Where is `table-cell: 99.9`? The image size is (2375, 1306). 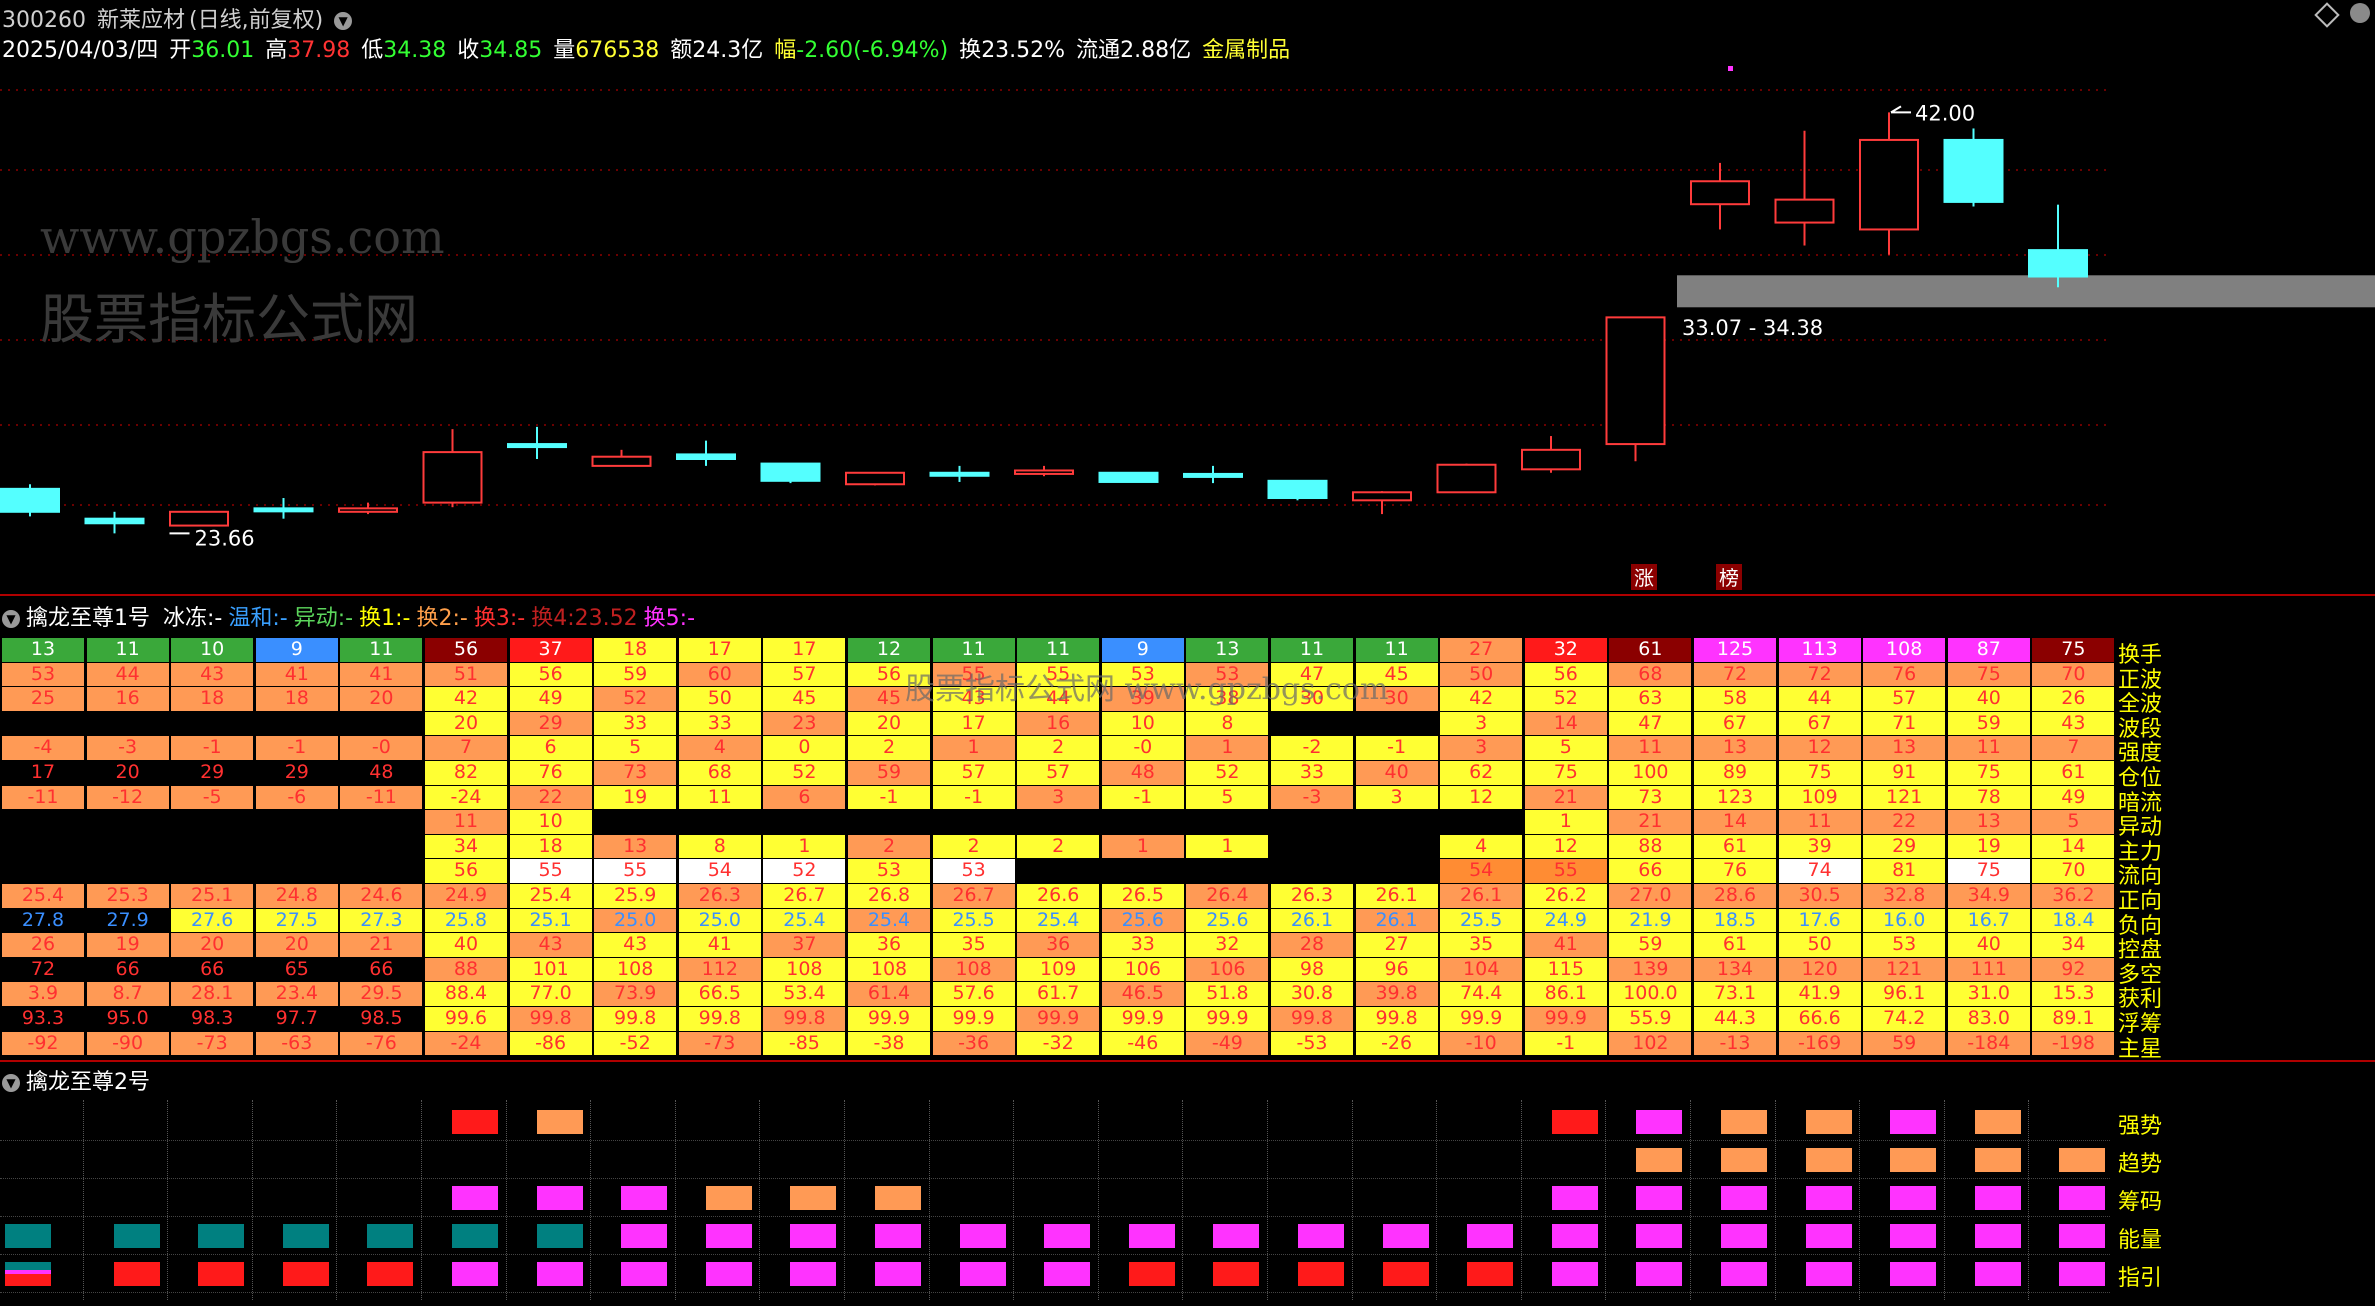 table-cell: 99.9 is located at coordinates (1227, 1019).